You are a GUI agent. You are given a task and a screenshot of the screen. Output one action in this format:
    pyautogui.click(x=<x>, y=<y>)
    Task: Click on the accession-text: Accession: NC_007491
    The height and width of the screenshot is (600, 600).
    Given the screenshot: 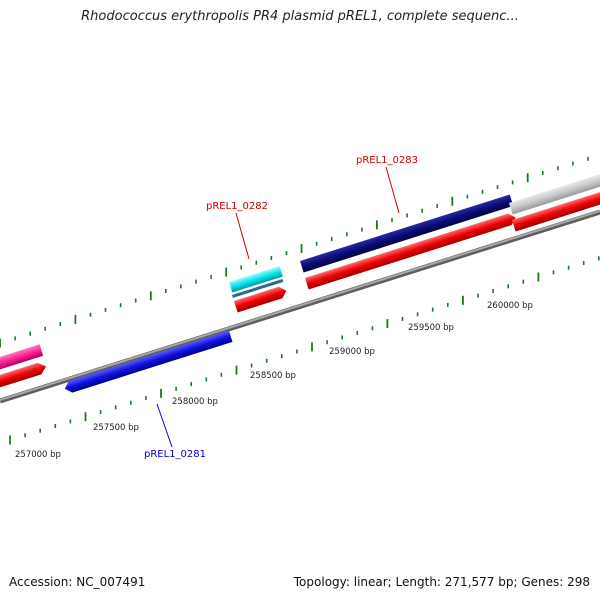 What is the action you would take?
    pyautogui.click(x=77, y=582)
    